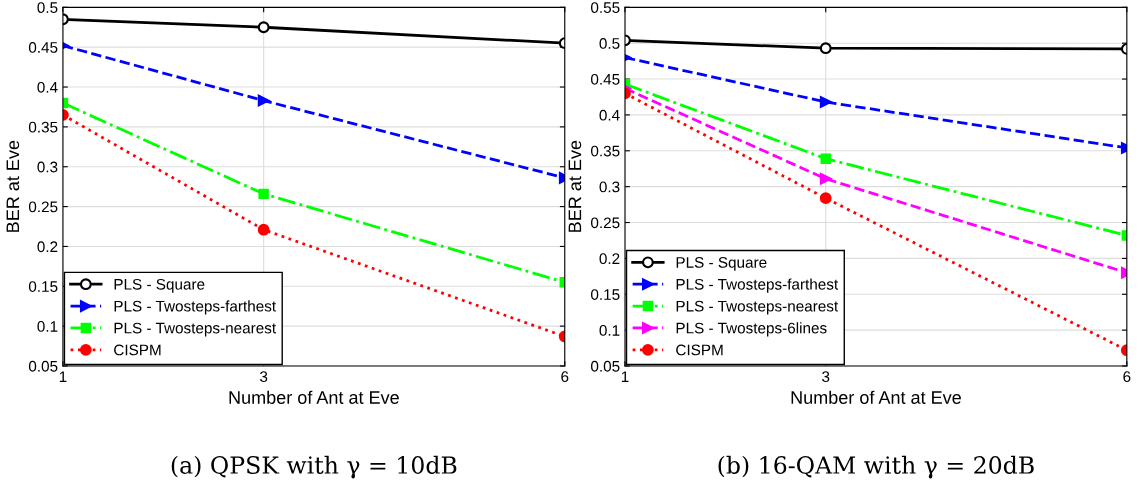 This screenshot has height=488, width=1144. I want to click on text: (b) 16-QAM with γ = 20dB, so click(876, 467).